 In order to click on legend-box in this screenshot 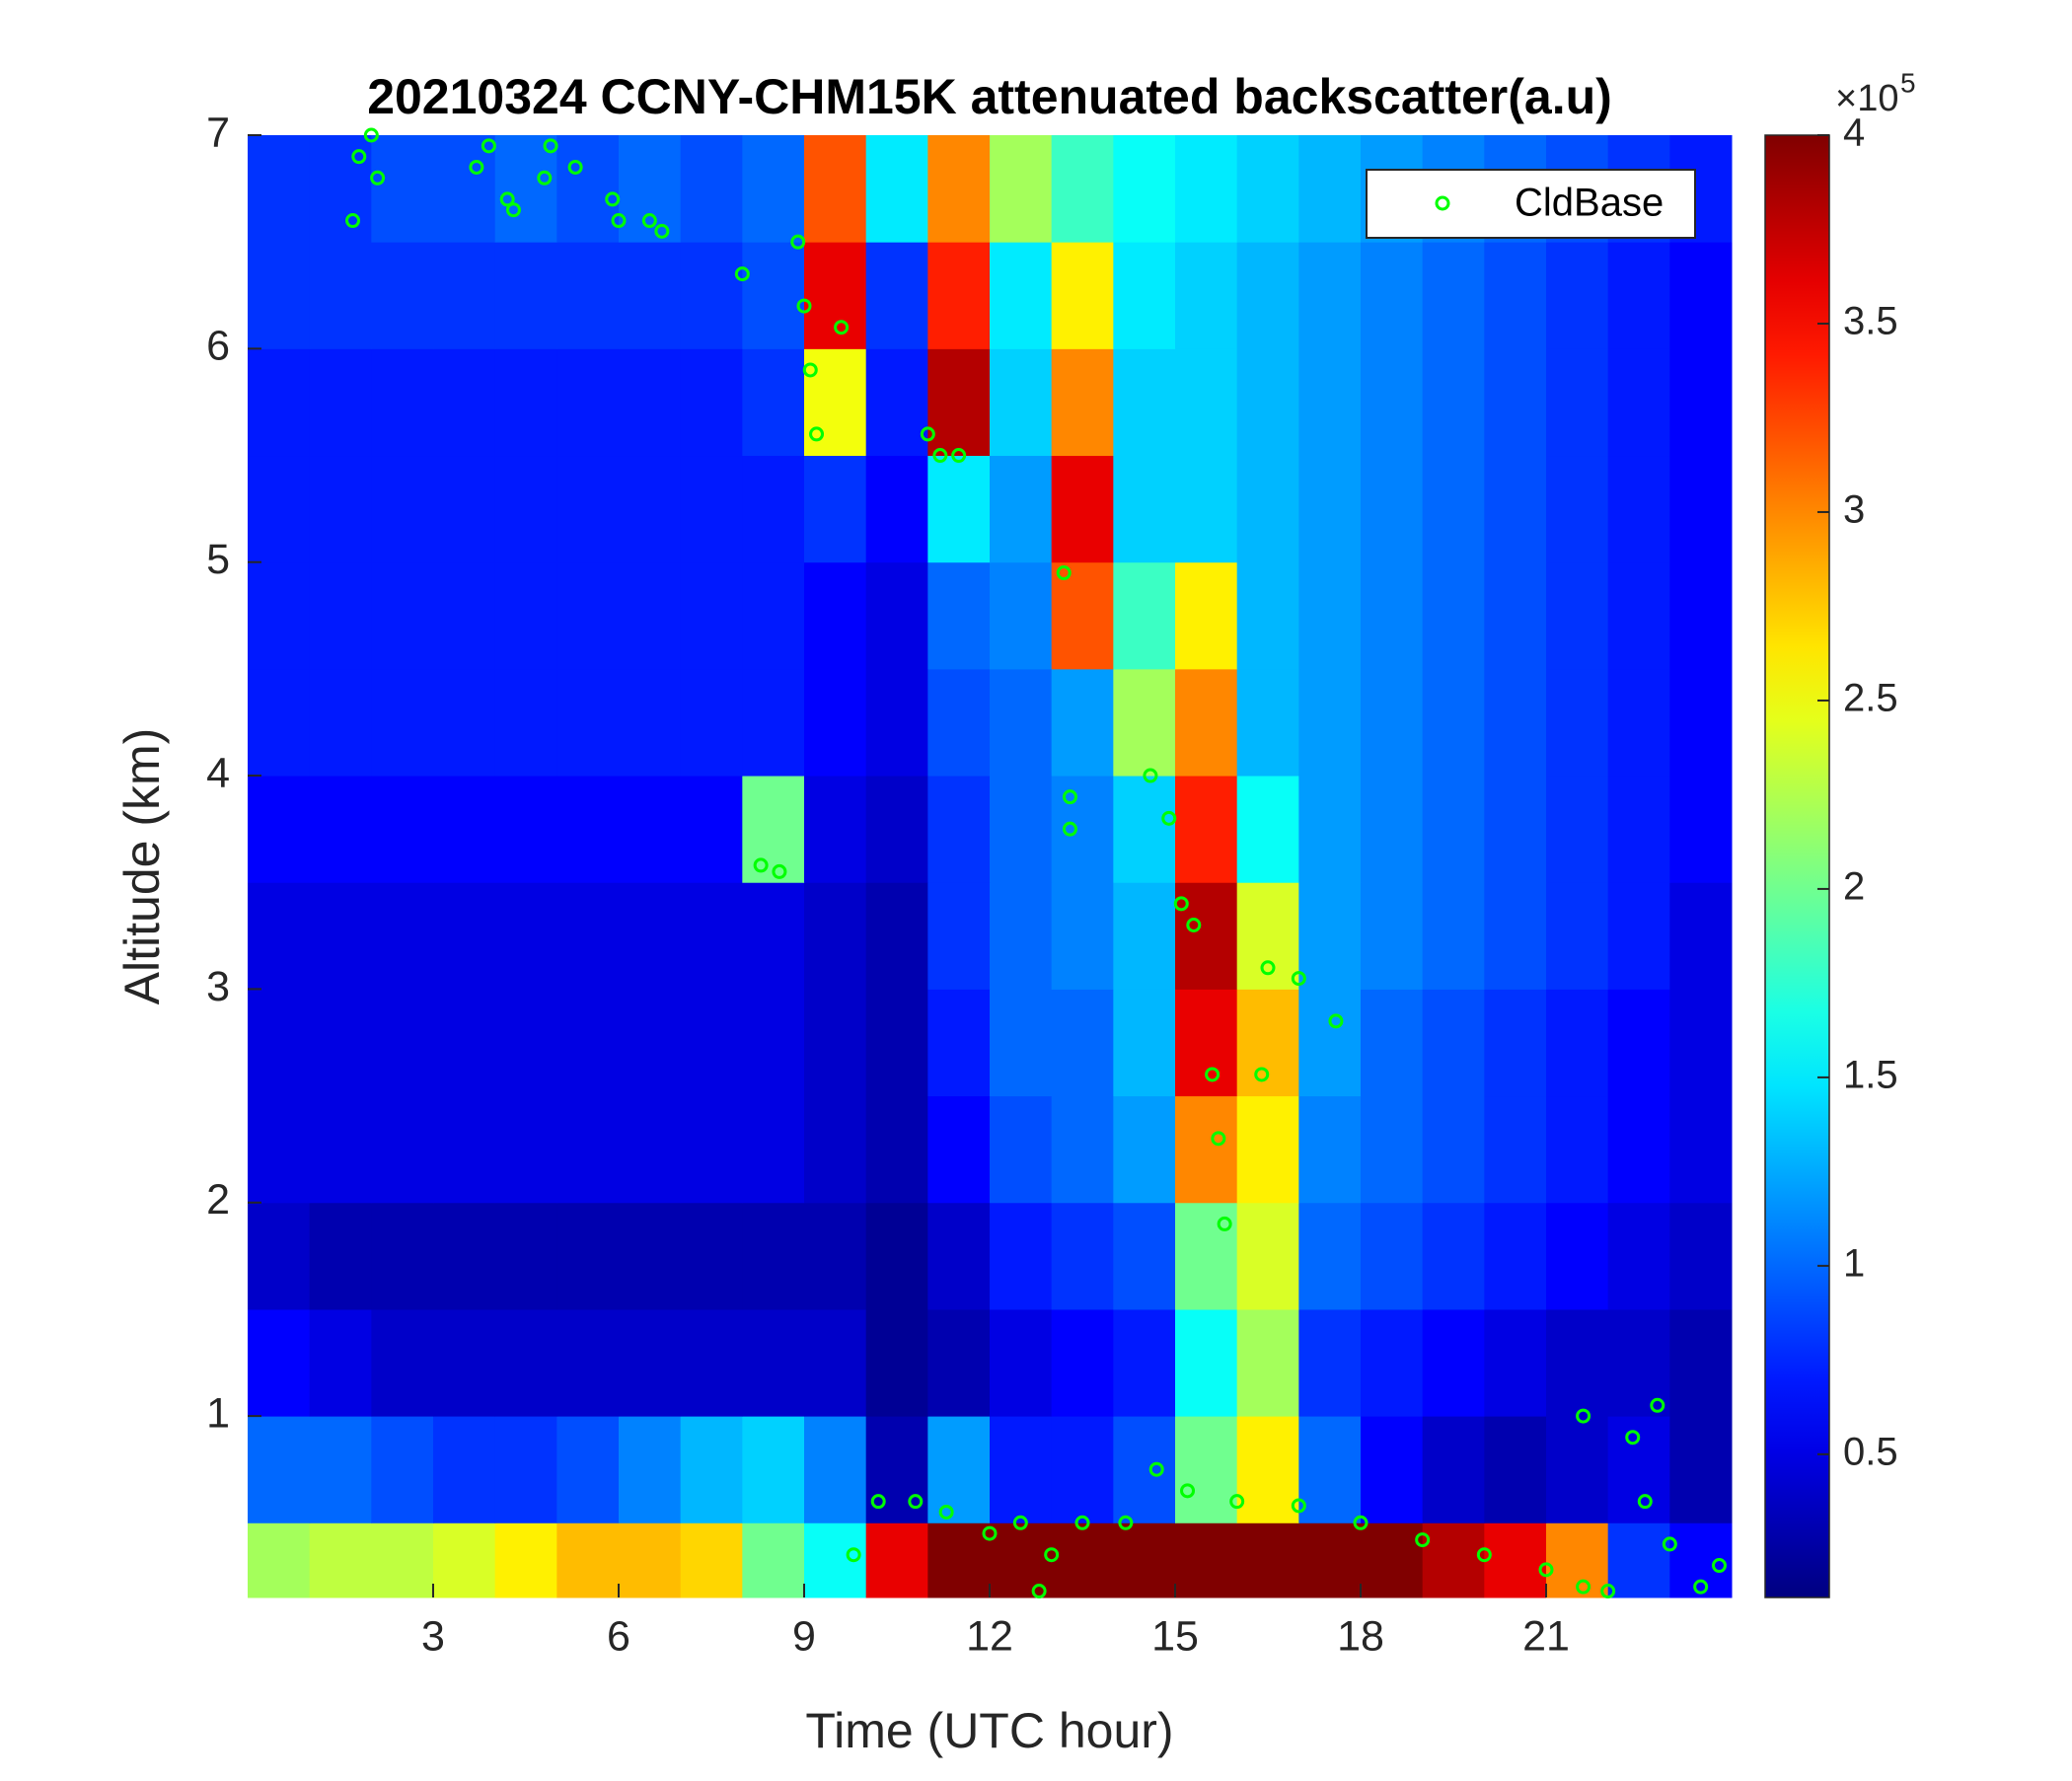, I will do `click(1531, 204)`.